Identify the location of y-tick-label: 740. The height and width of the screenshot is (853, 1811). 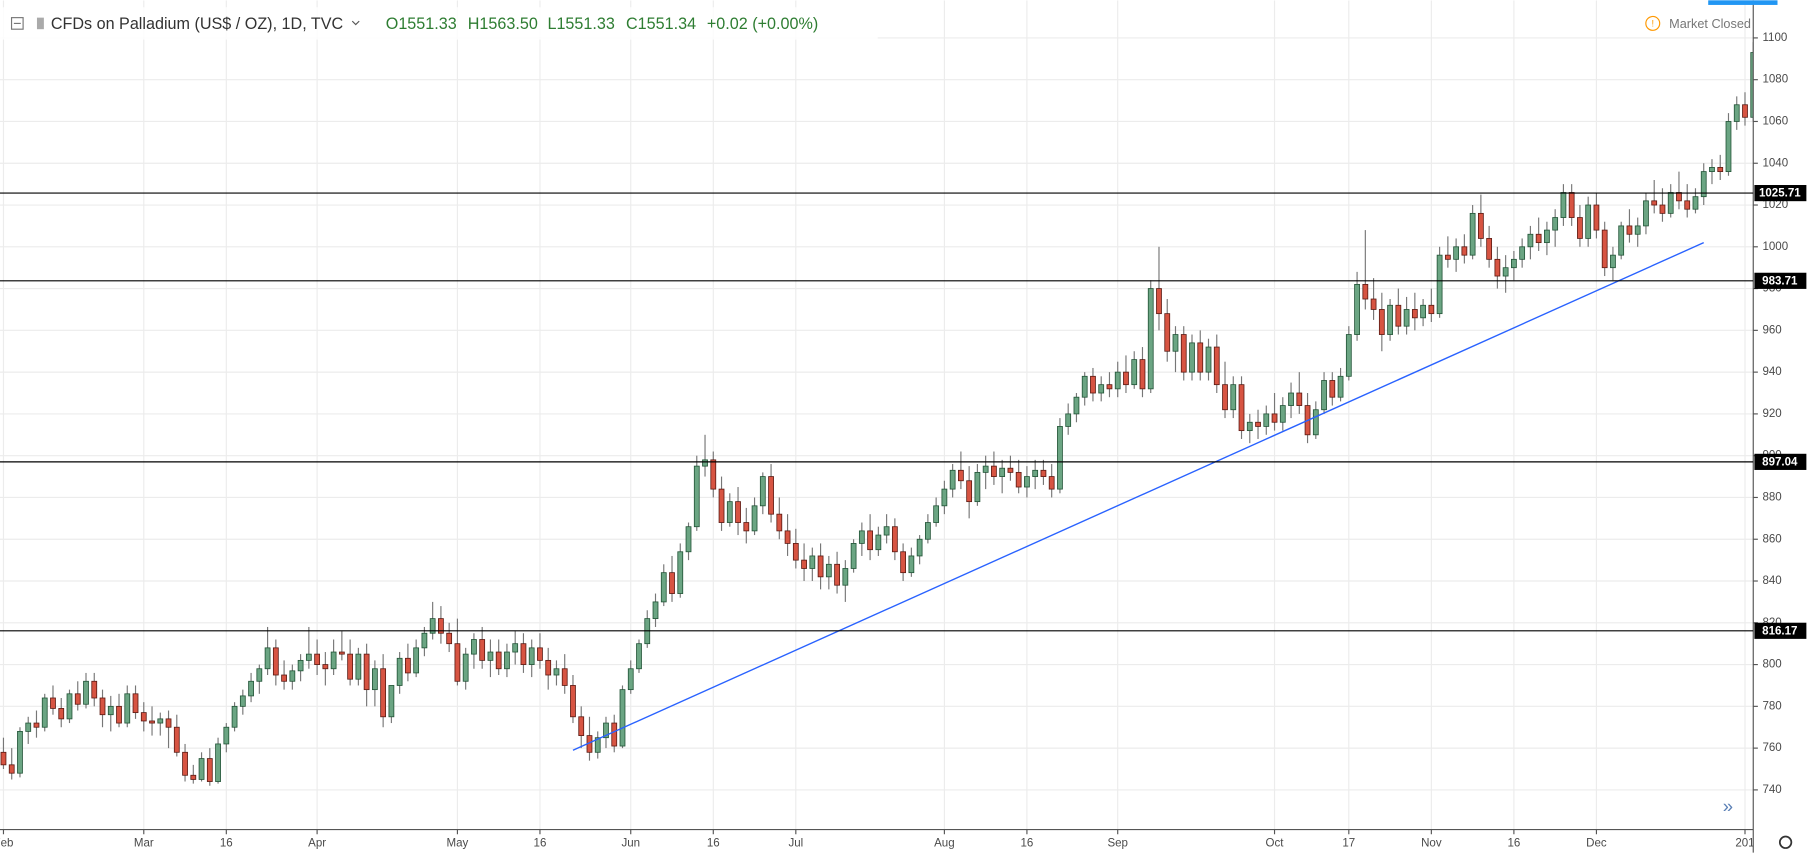
(1771, 790).